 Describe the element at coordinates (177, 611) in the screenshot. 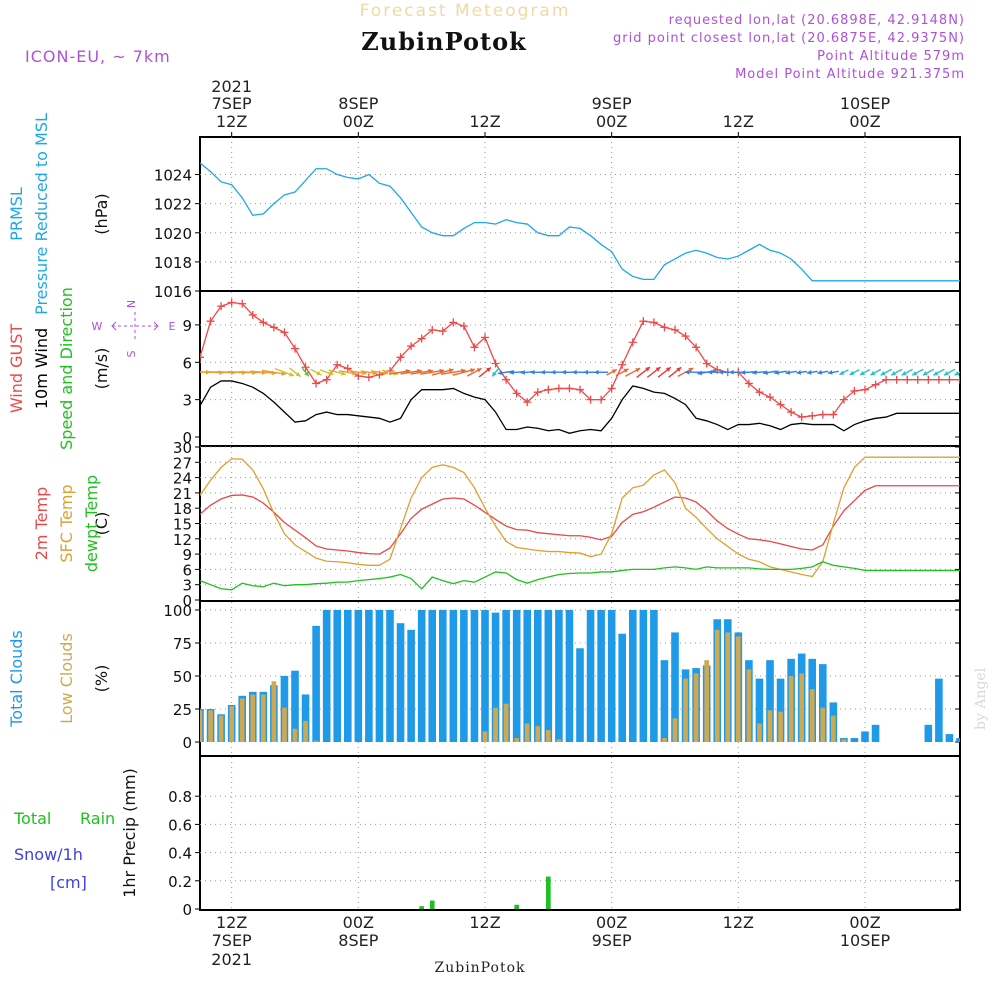

I see `clouds-ytick-label: 100` at that location.